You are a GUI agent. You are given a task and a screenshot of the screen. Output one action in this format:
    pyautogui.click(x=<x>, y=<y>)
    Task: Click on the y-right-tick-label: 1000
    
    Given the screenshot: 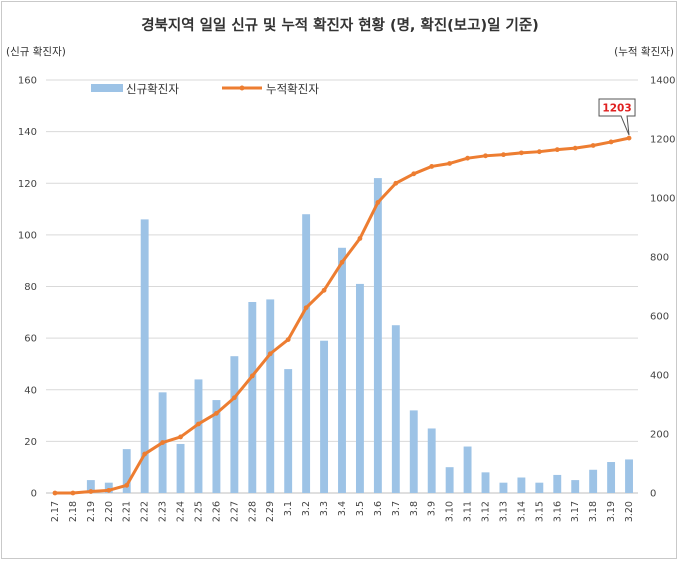 What is the action you would take?
    pyautogui.click(x=662, y=199)
    